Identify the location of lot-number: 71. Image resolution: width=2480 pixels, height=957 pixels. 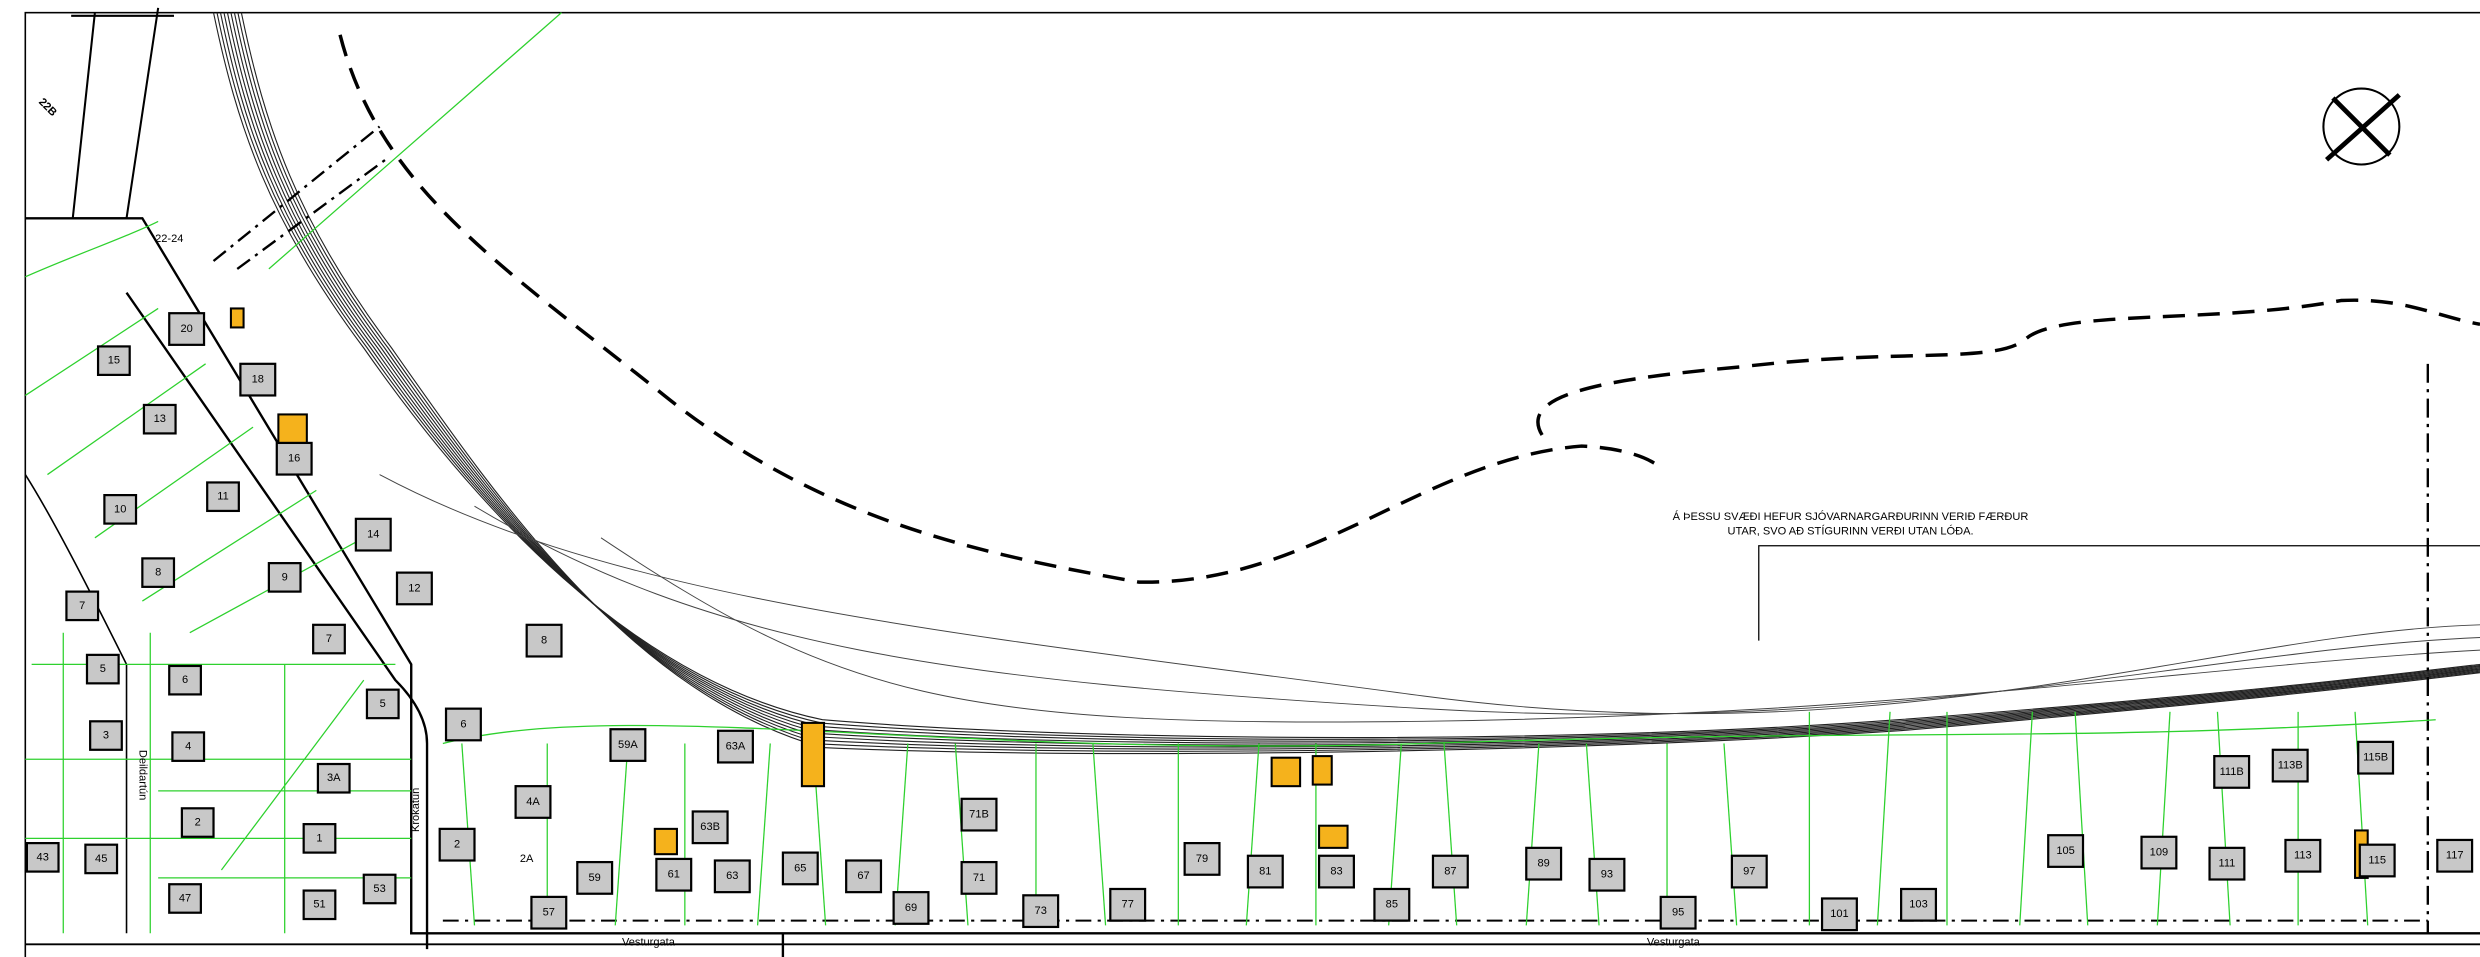
(979, 878).